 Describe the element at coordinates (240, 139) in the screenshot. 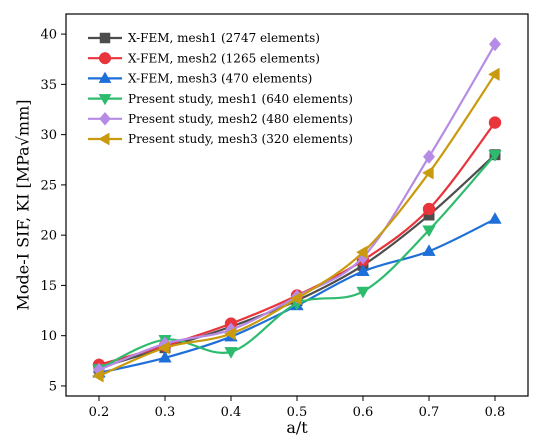

I see `legend-label: Present study, mesh3 (320 elements)` at that location.